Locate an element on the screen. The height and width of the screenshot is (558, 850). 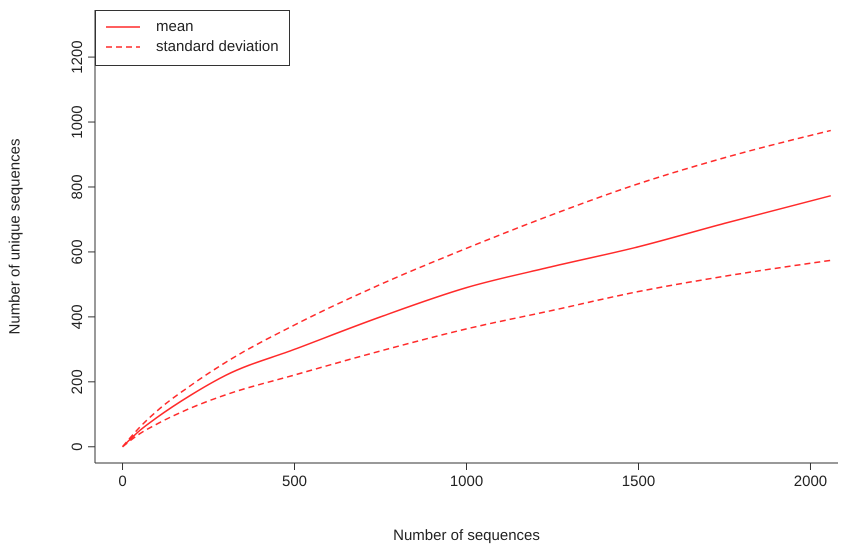
x-tick-label: 2000 is located at coordinates (811, 481).